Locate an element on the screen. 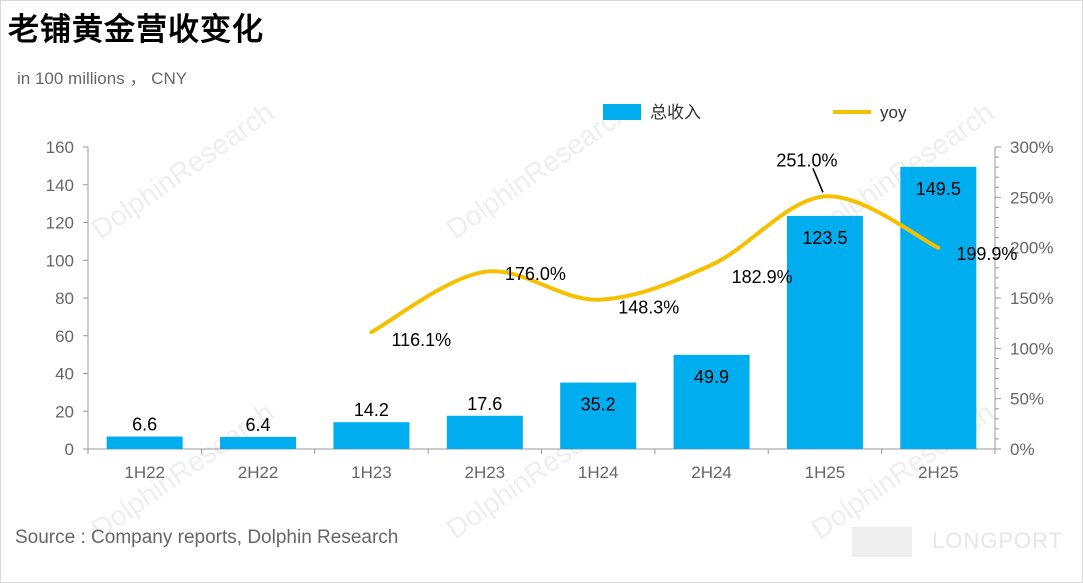  bar-label: 6.6 is located at coordinates (144, 425).